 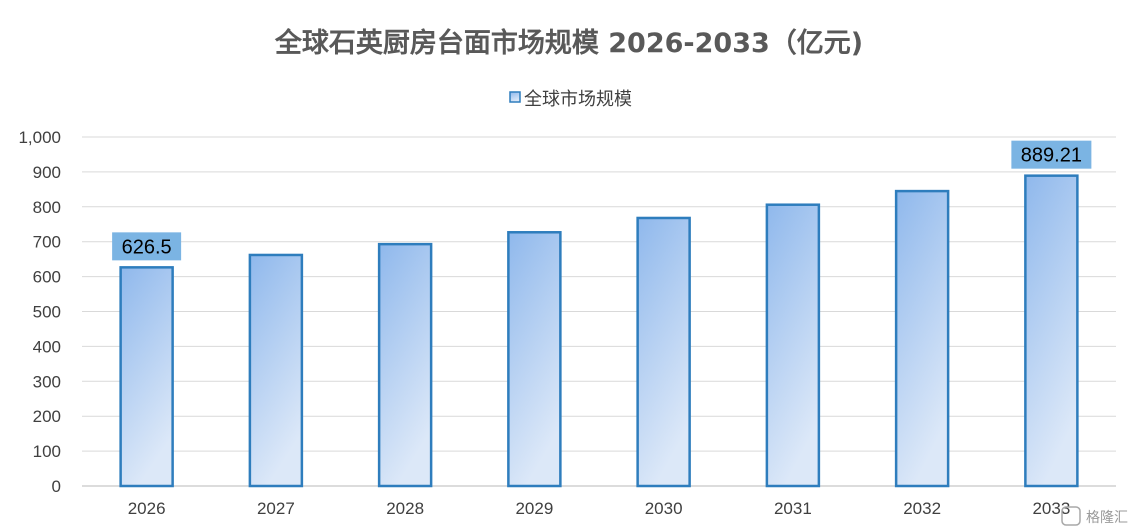 I want to click on x-tick-label: 2033, so click(x=1051, y=508).